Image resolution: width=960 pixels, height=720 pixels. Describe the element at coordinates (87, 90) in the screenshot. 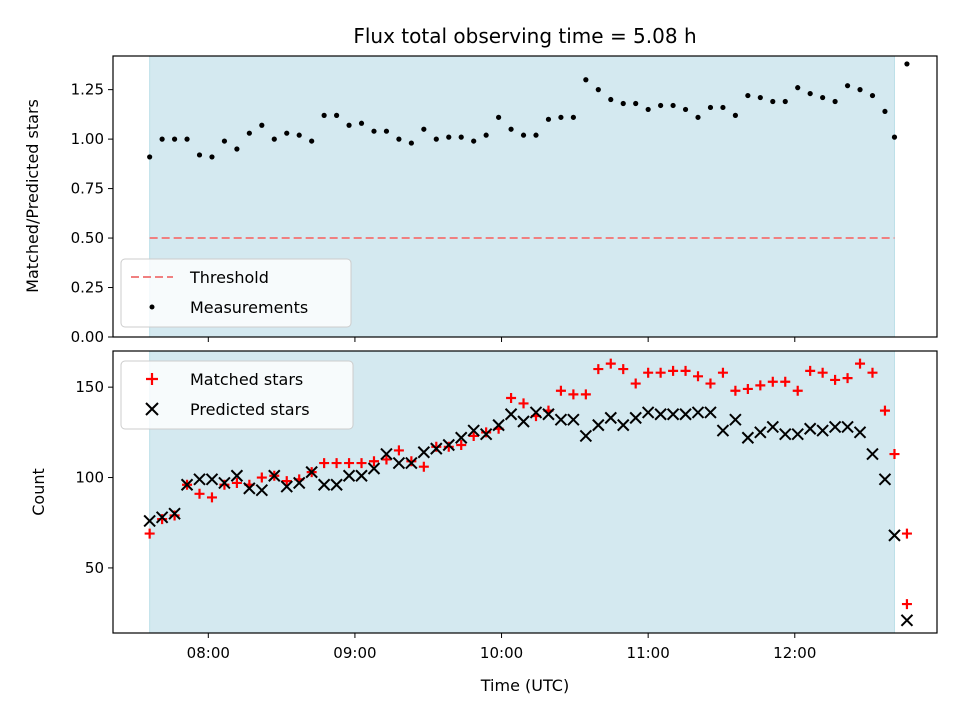

I see `top-y-tick-label: 1.25` at that location.